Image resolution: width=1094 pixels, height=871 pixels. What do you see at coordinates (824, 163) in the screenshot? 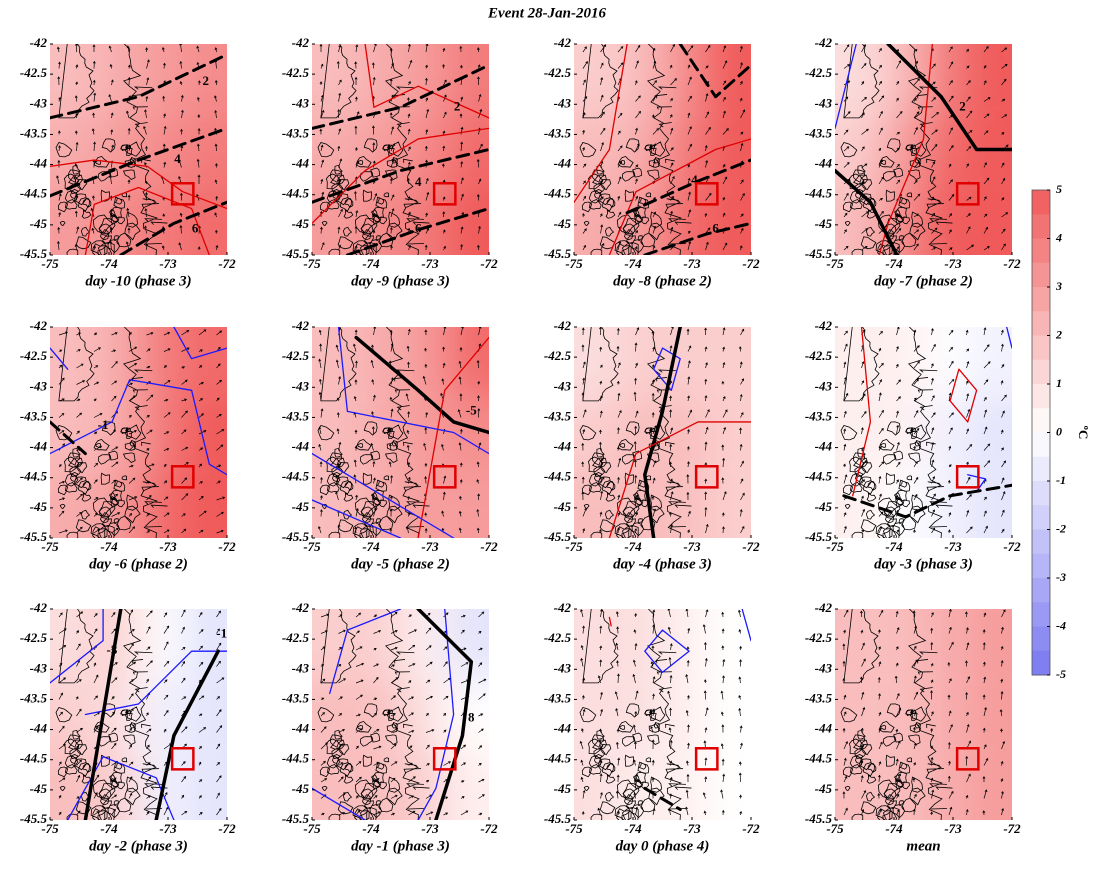
I see `y-tick-label: -44` at bounding box center [824, 163].